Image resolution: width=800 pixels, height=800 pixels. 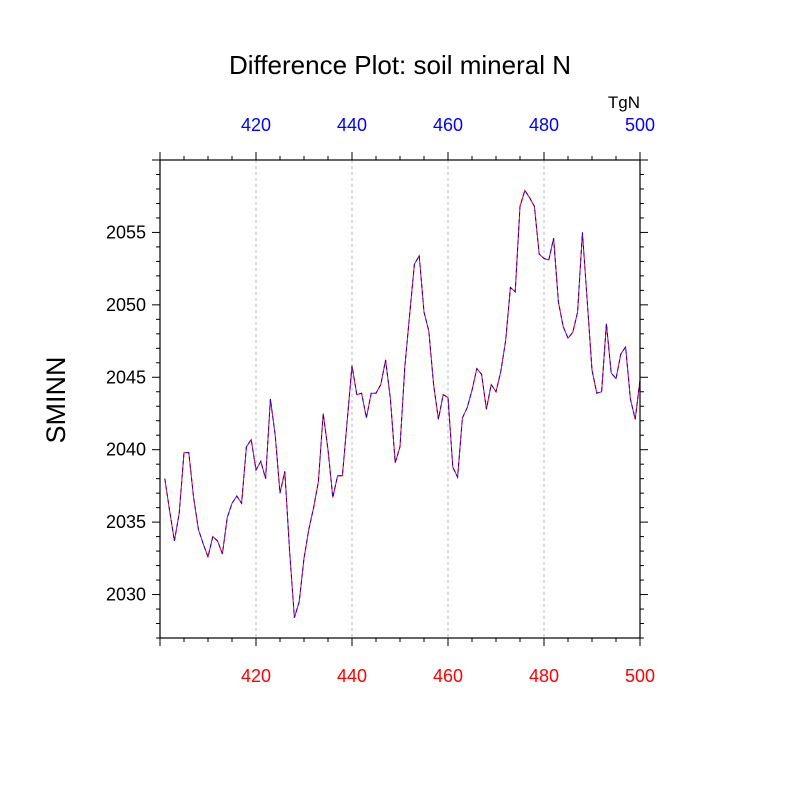 What do you see at coordinates (126, 522) in the screenshot?
I see `y-tick-label: 2035` at bounding box center [126, 522].